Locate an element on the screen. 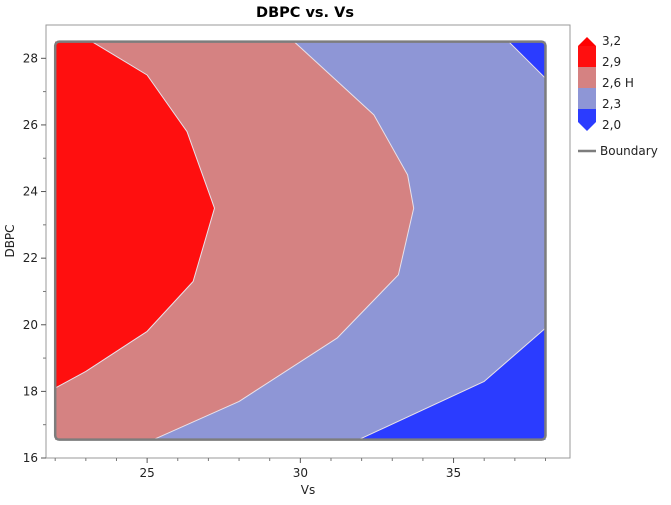 This screenshot has width=671, height=505. y-tick-label: 24 is located at coordinates (30, 192).